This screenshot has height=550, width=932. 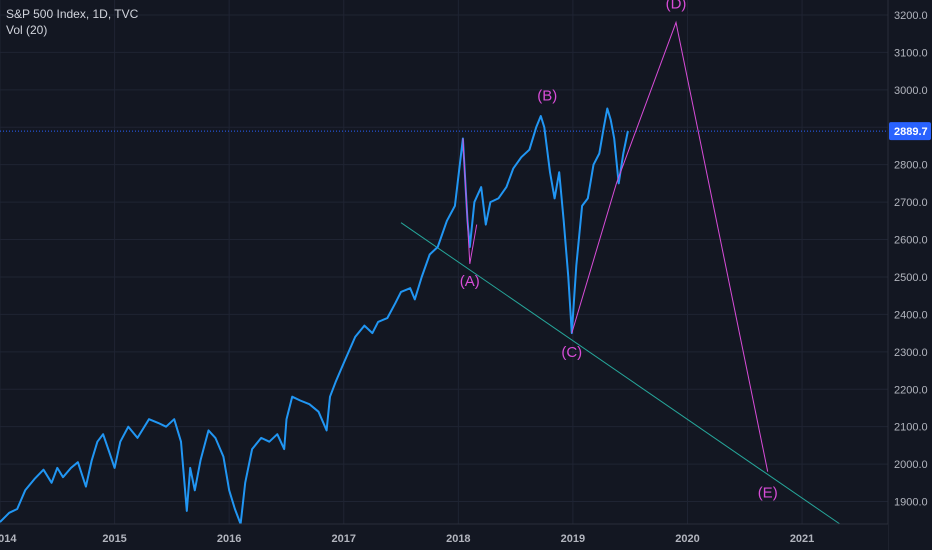 What do you see at coordinates (911, 428) in the screenshot?
I see `y-tick-label: 2100.0` at bounding box center [911, 428].